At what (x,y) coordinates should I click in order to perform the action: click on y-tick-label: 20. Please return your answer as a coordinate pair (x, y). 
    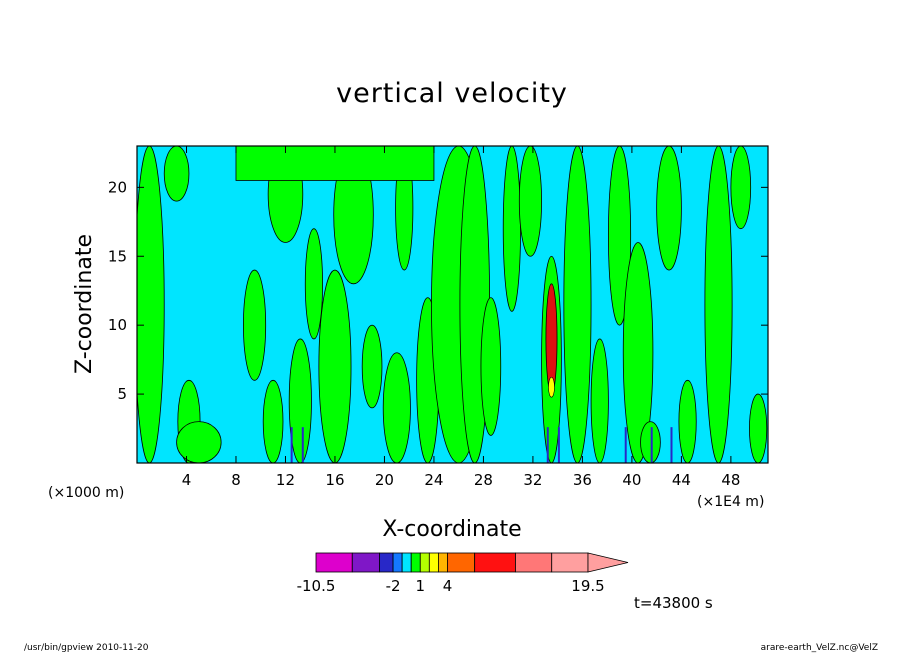
    Looking at the image, I should click on (117, 187).